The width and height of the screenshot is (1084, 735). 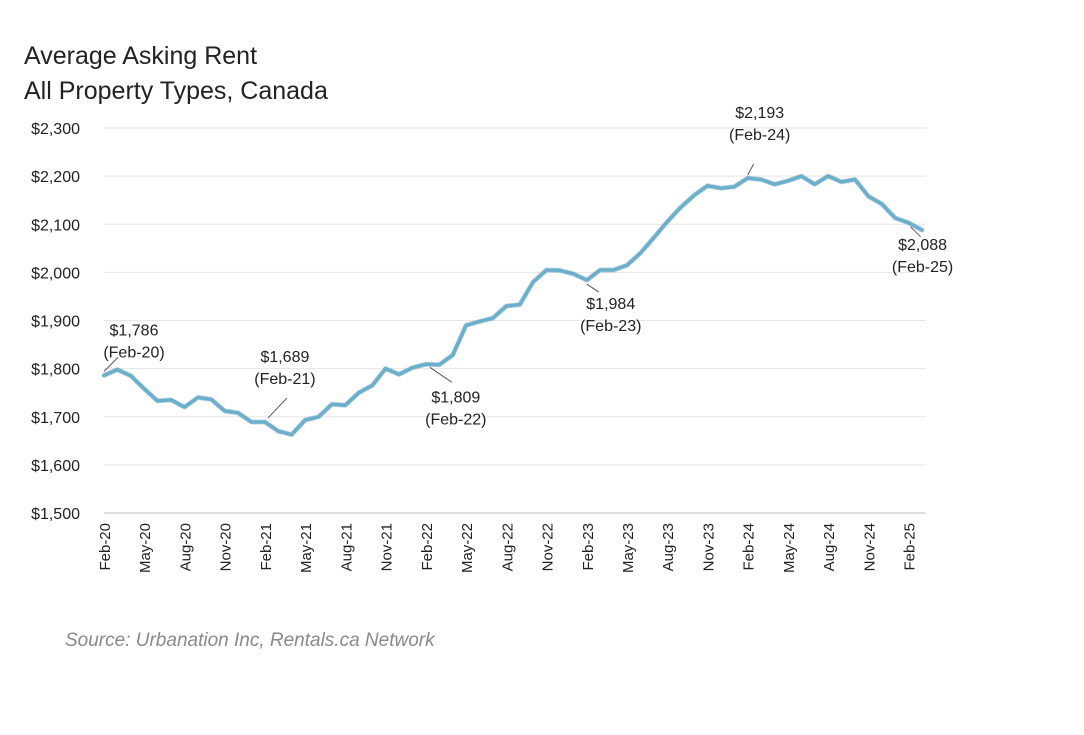 I want to click on x-tick: Nov-23, so click(x=708, y=547).